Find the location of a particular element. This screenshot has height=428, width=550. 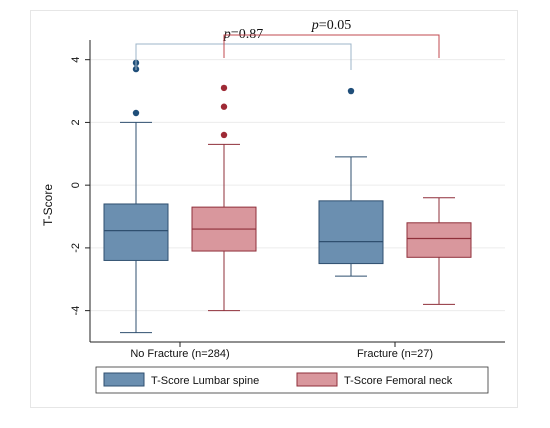

p-symbol: p is located at coordinates (315, 25).